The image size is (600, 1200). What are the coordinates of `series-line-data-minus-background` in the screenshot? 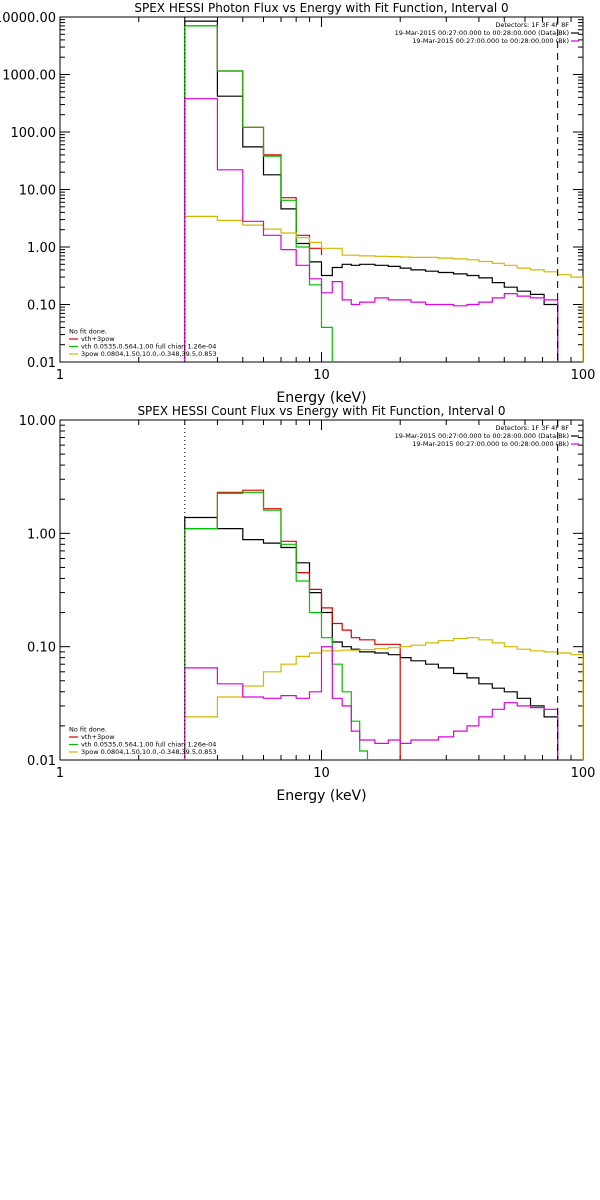 It's located at (371, 638).